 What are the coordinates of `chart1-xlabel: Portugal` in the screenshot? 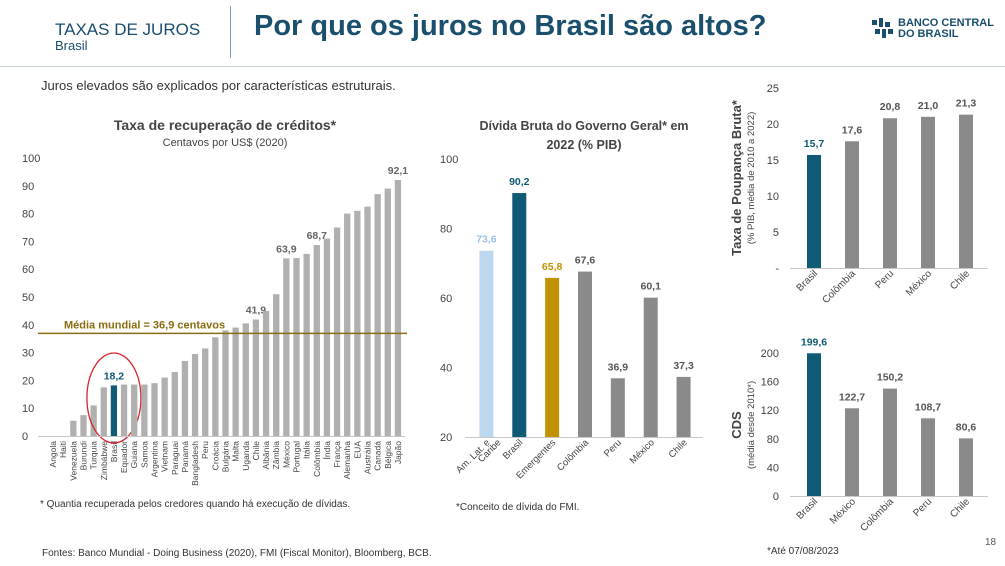 It's located at (297, 457).